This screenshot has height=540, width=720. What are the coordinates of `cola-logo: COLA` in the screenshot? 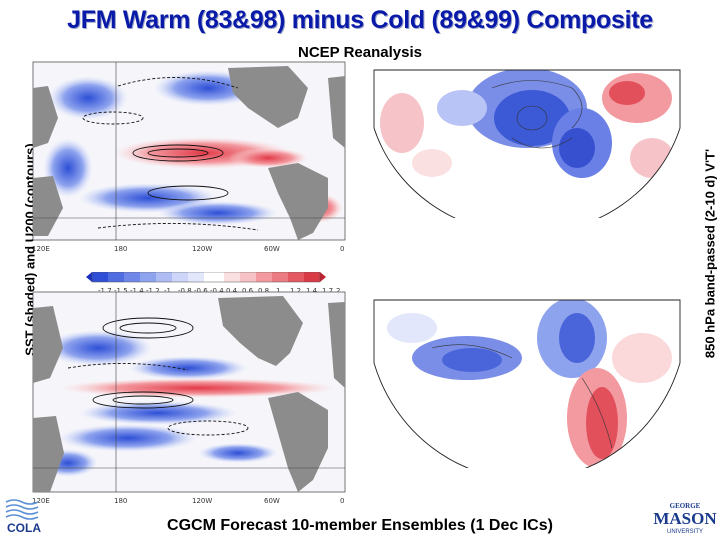 It's located at (23, 517).